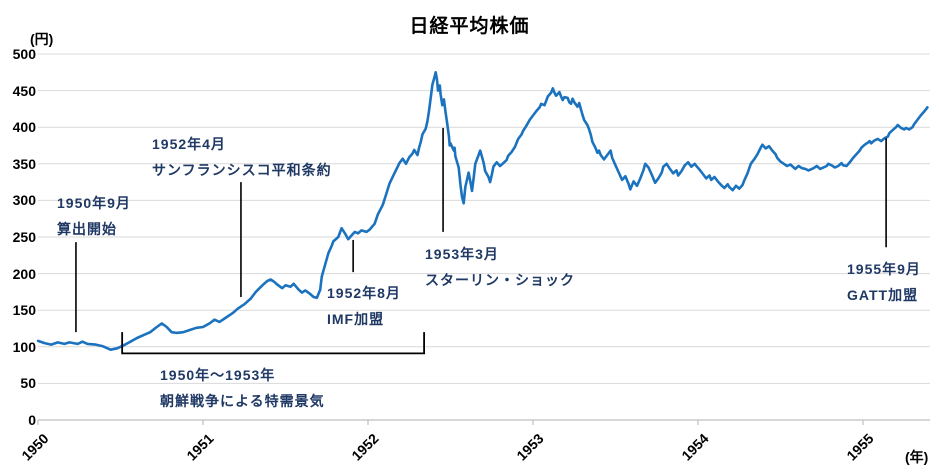 The width and height of the screenshot is (939, 473). I want to click on bracket-korean-war-boom, so click(273, 343).